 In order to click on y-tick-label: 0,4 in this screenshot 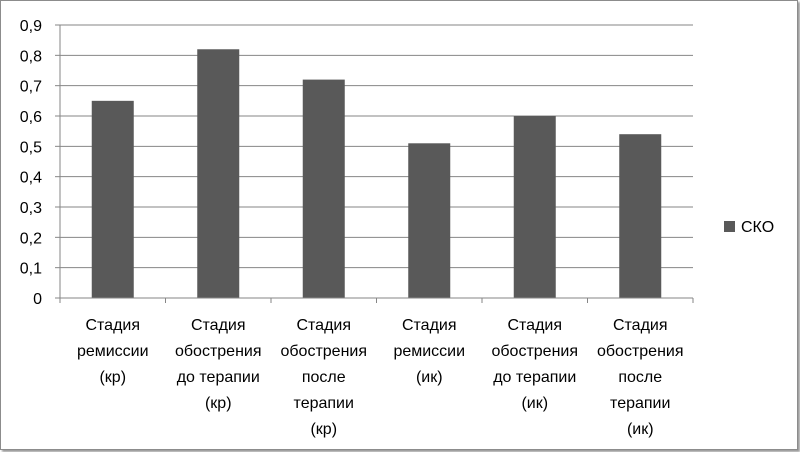, I will do `click(31, 178)`.